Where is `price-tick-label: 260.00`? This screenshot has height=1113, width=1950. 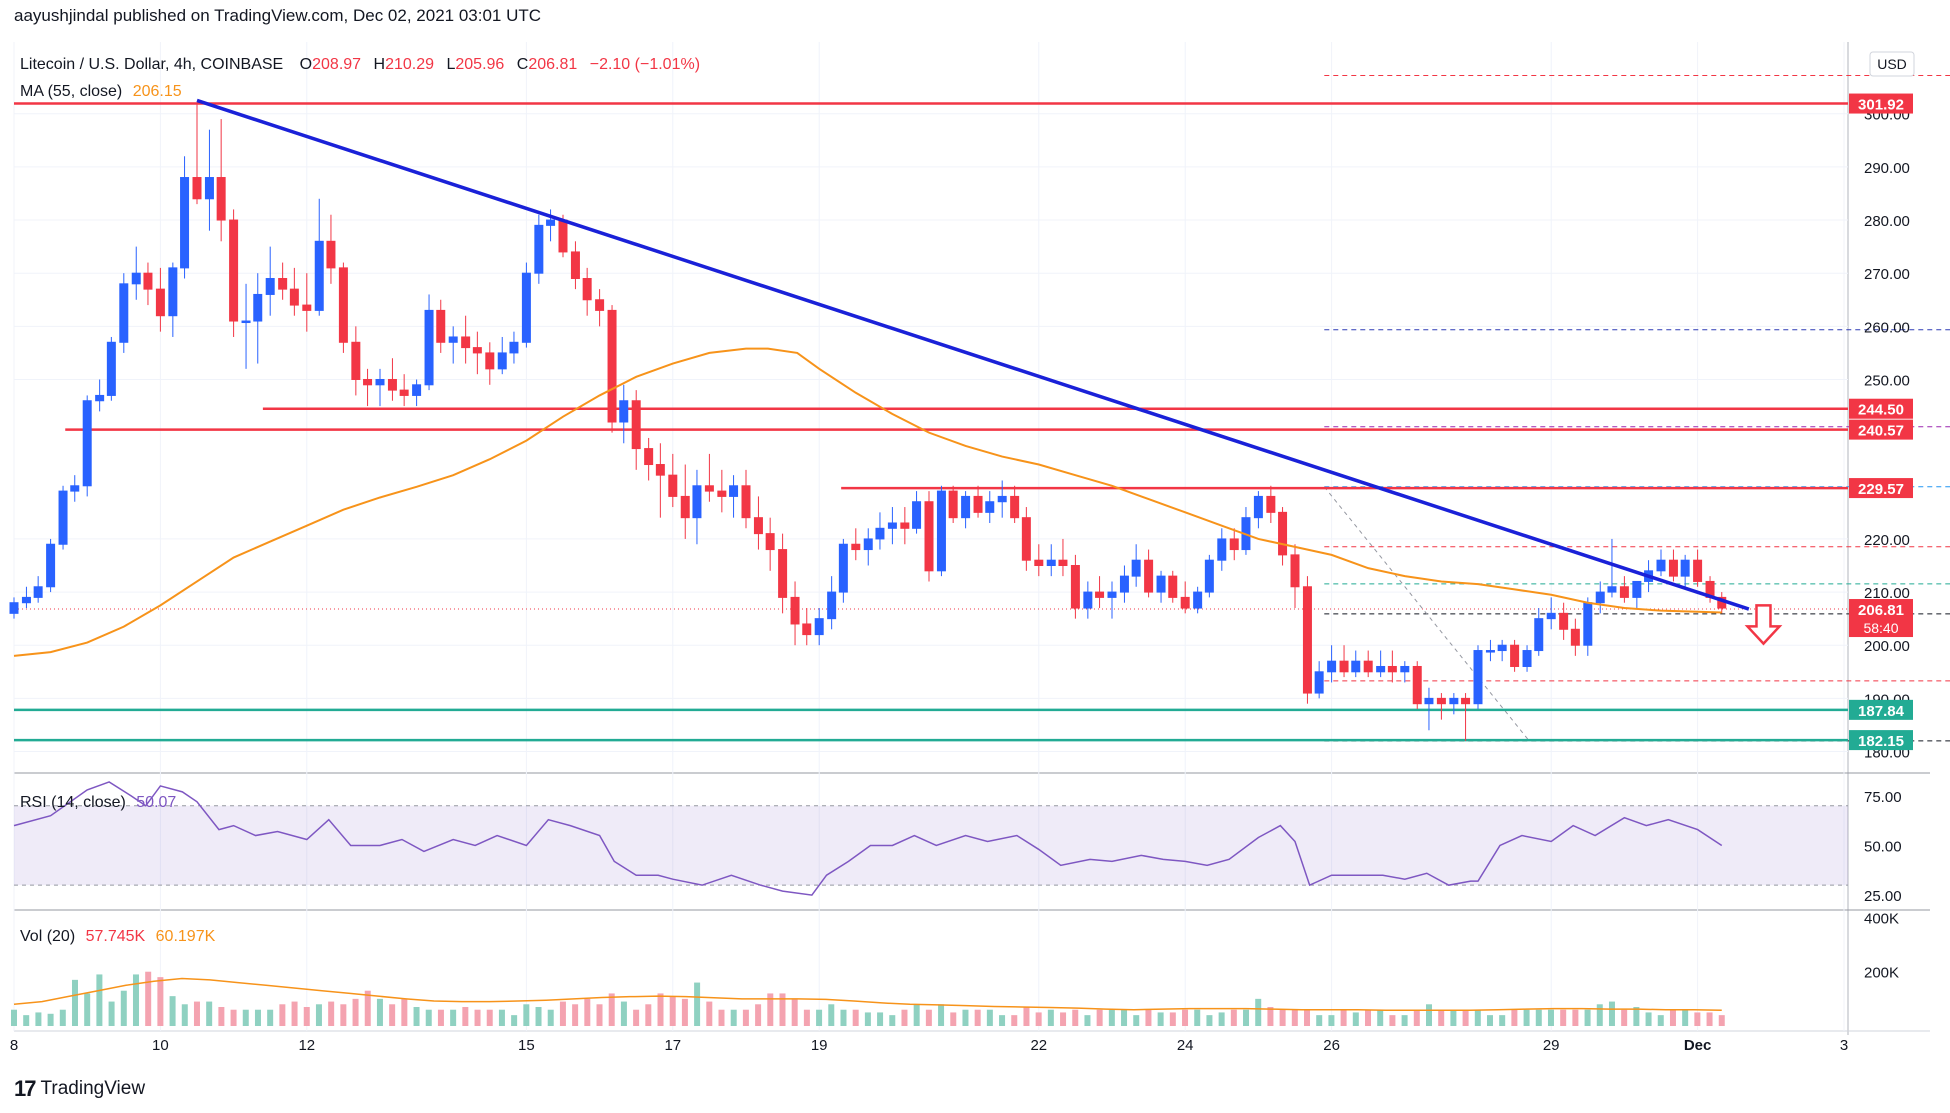 price-tick-label: 260.00 is located at coordinates (1887, 327).